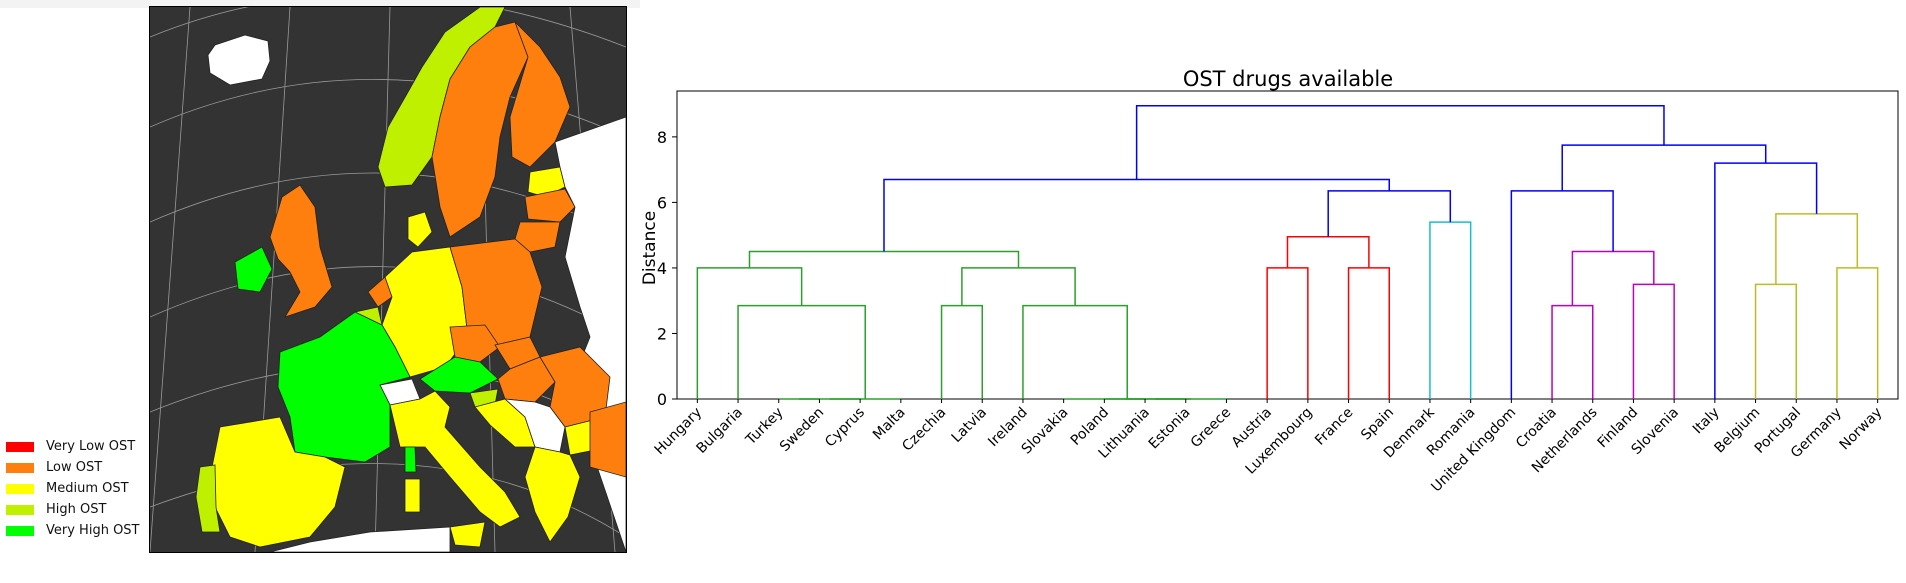  What do you see at coordinates (87, 488) in the screenshot?
I see `legend-label-medium: Medium OST` at bounding box center [87, 488].